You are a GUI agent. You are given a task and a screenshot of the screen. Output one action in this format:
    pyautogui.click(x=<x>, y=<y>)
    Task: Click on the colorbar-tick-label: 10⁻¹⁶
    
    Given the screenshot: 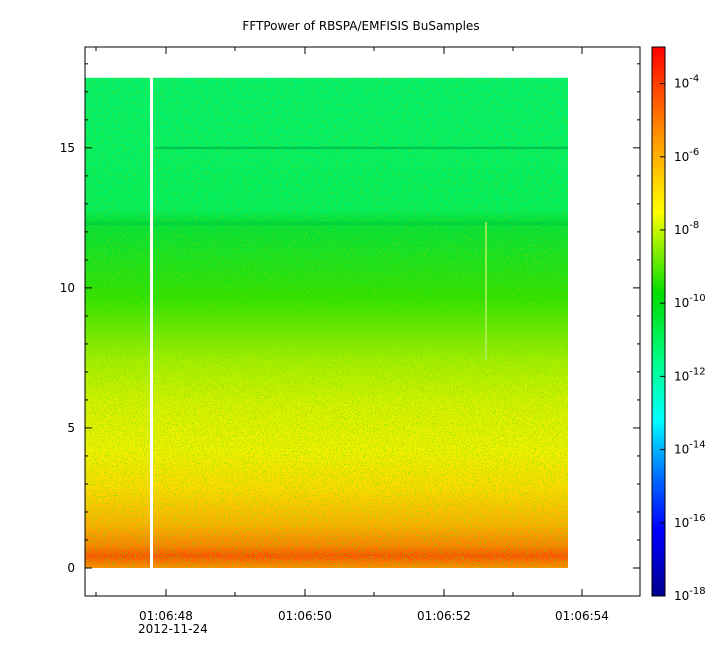 What is the action you would take?
    pyautogui.click(x=690, y=521)
    